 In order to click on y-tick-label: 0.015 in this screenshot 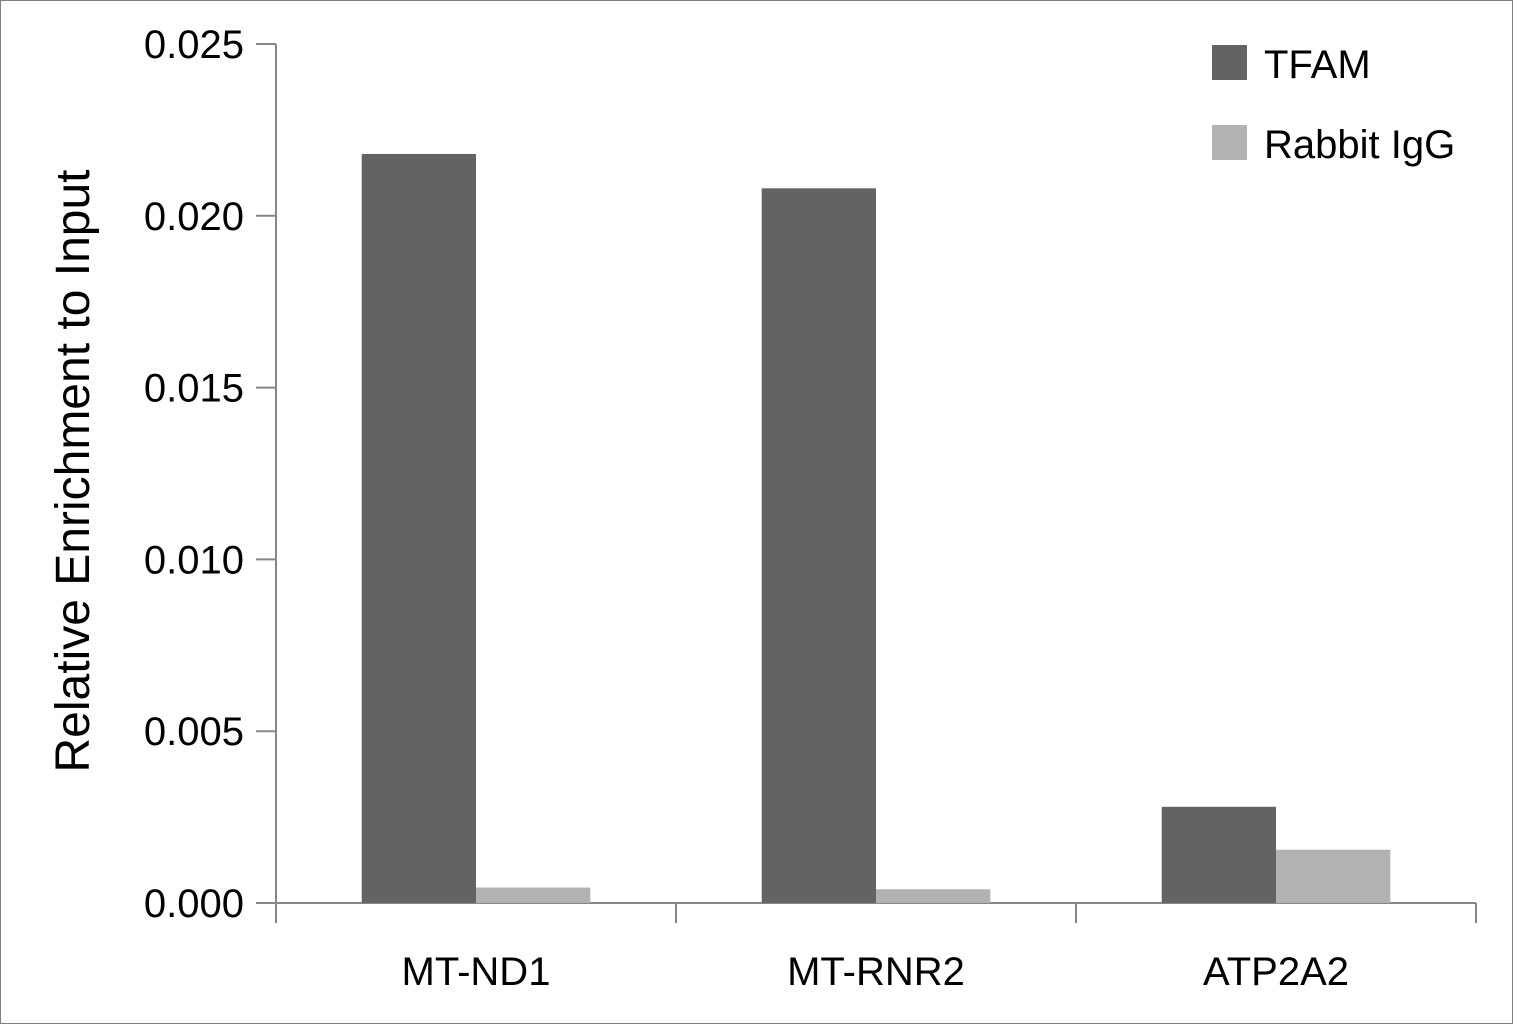, I will do `click(194, 389)`.